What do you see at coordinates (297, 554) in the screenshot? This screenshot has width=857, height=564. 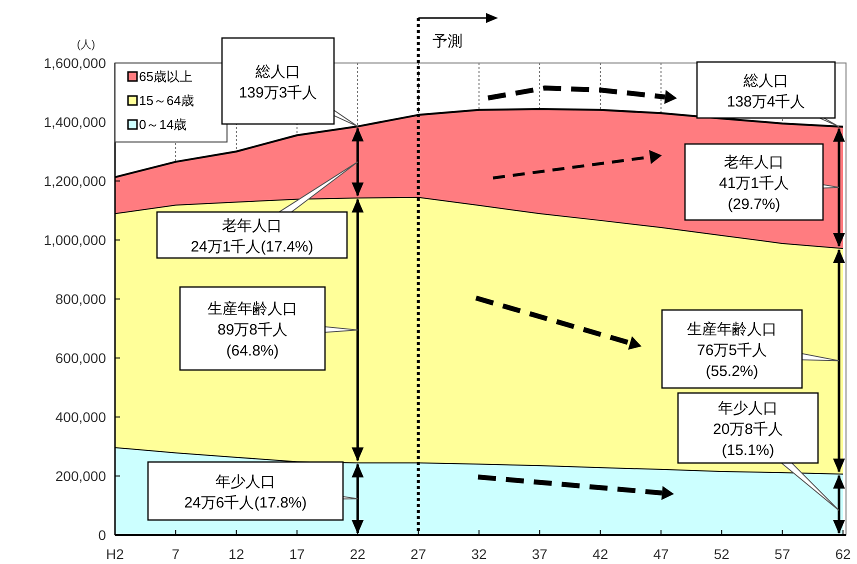 I see `x-tick-label: 17` at bounding box center [297, 554].